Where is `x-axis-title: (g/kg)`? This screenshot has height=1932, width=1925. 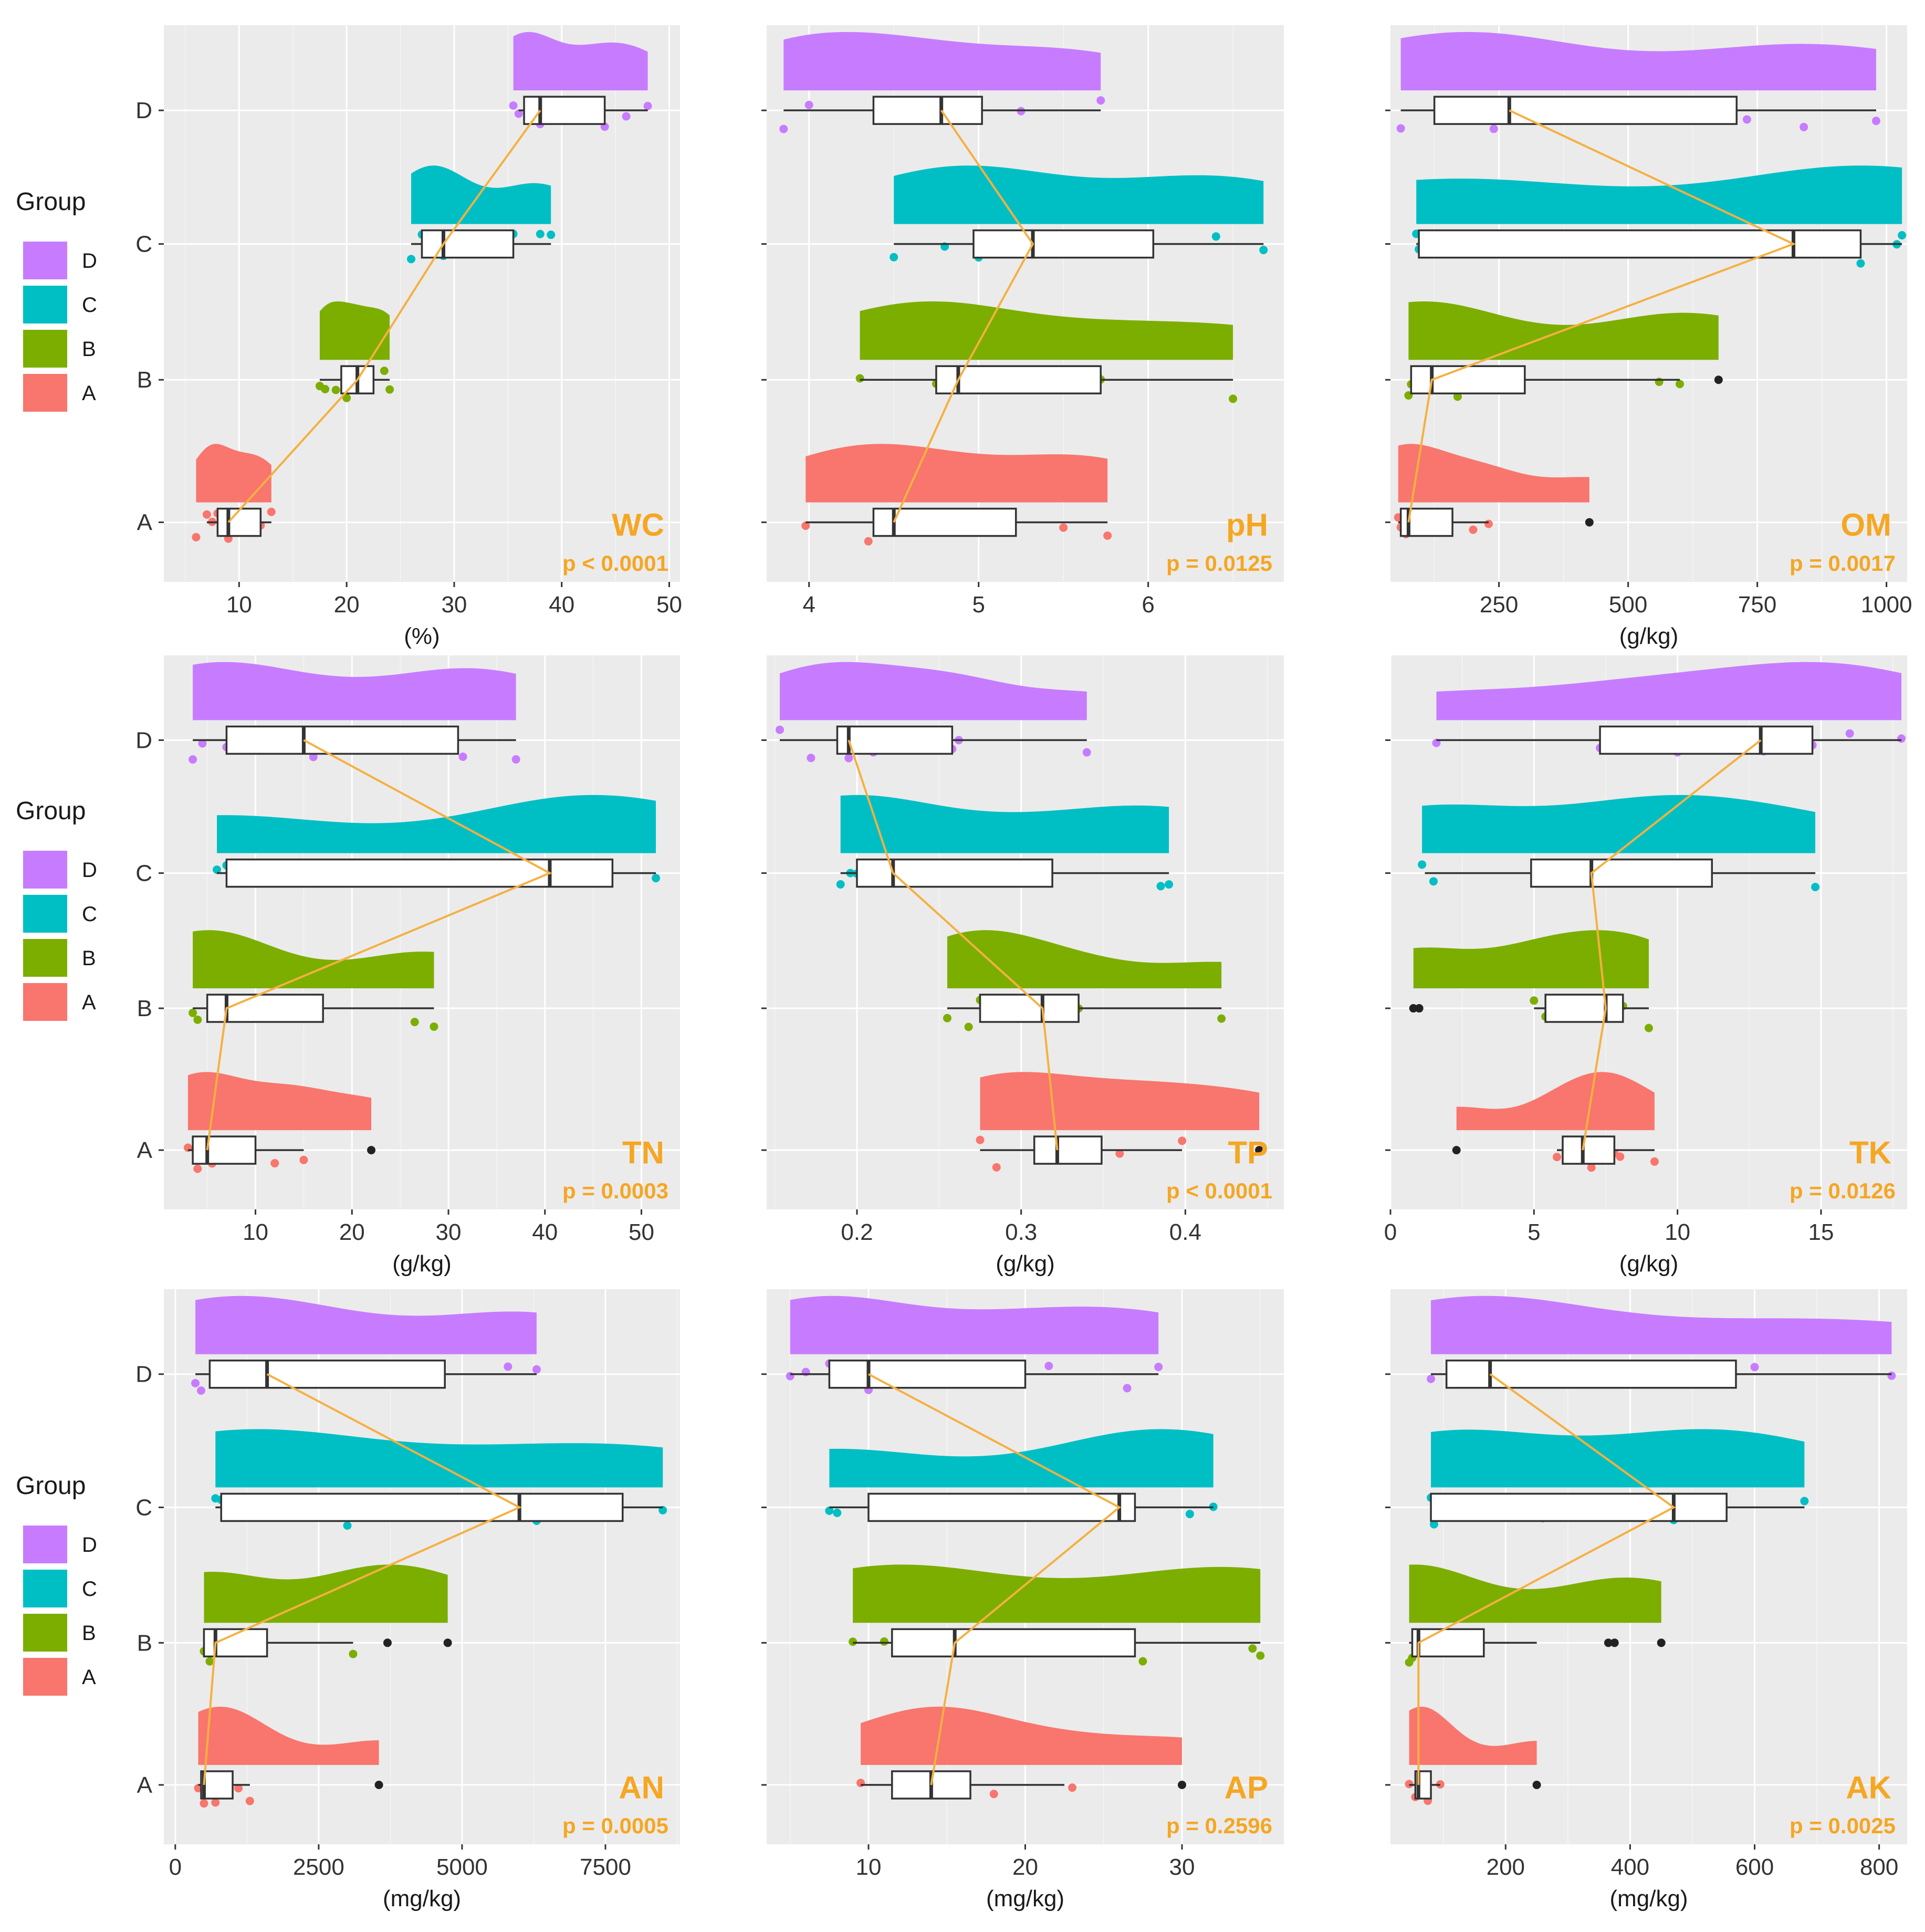
x-axis-title: (g/kg) is located at coordinates (1648, 636).